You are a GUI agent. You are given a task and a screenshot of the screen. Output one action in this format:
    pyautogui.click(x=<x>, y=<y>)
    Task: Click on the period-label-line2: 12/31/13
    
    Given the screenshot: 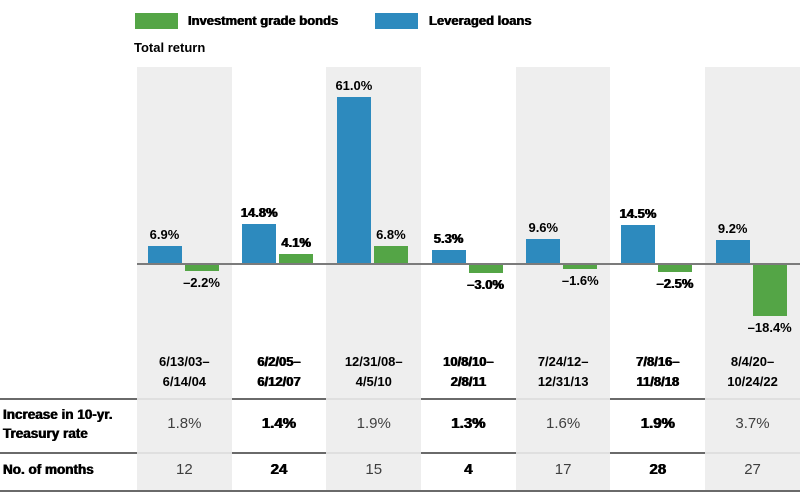 What is the action you would take?
    pyautogui.click(x=563, y=381)
    